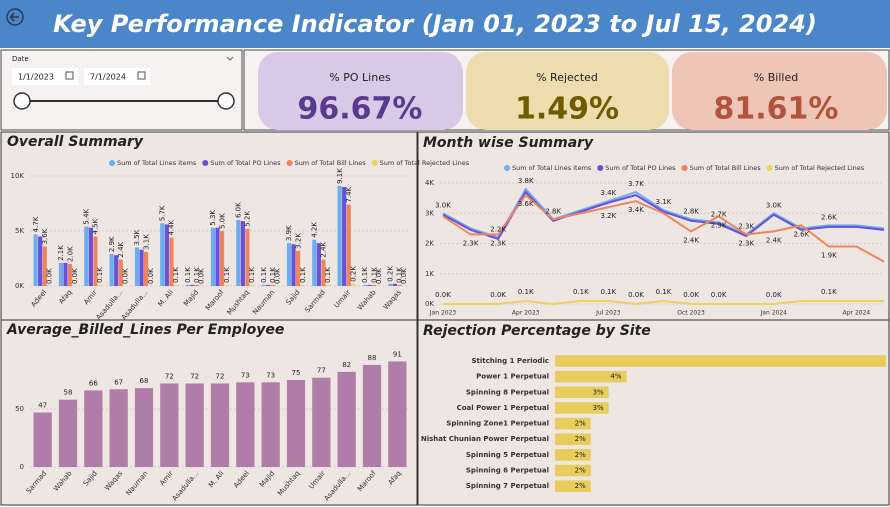  What do you see at coordinates (18, 176) in the screenshot?
I see `y-tick-label: 10K` at bounding box center [18, 176].